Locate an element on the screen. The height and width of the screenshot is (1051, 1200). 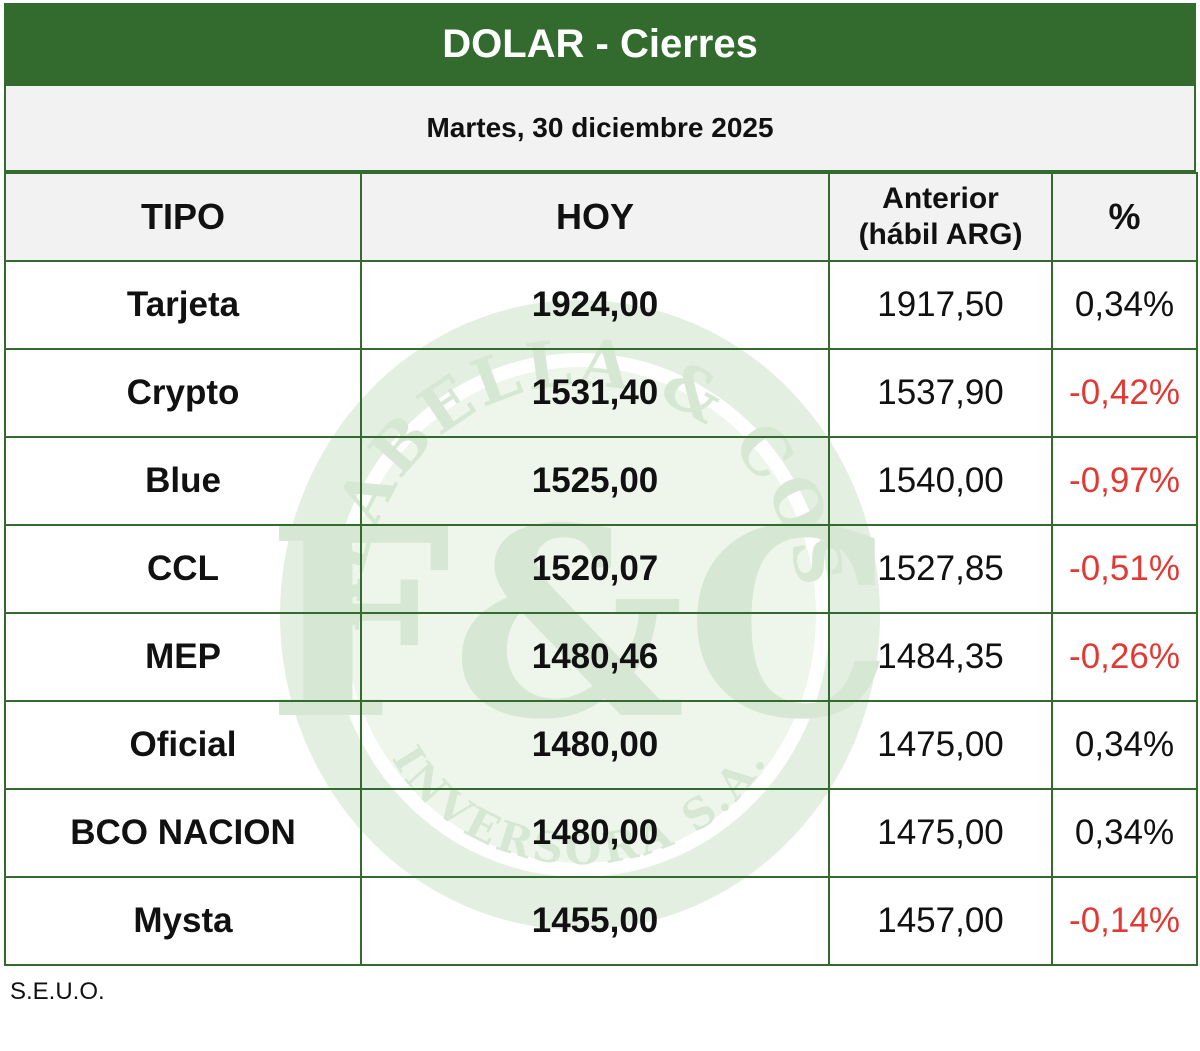
cell-hoy: 1525,00 is located at coordinates (595, 481).